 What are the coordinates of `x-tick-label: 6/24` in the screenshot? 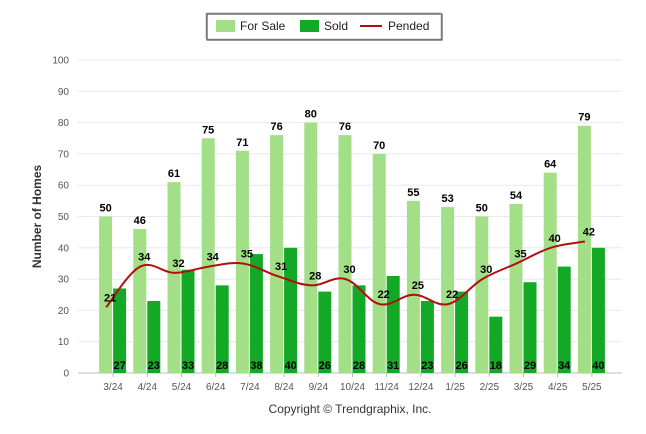 It's located at (216, 387).